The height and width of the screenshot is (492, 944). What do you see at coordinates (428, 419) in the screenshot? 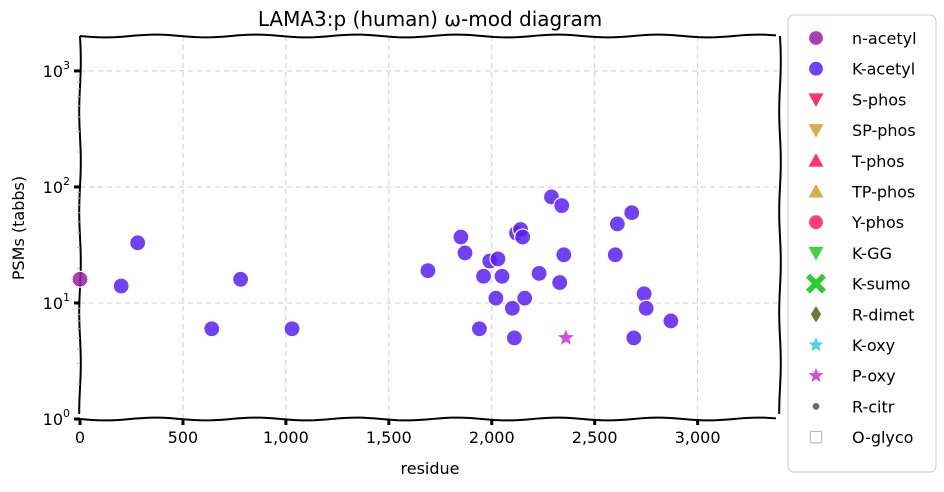
I see `plot-frame-bottom` at bounding box center [428, 419].